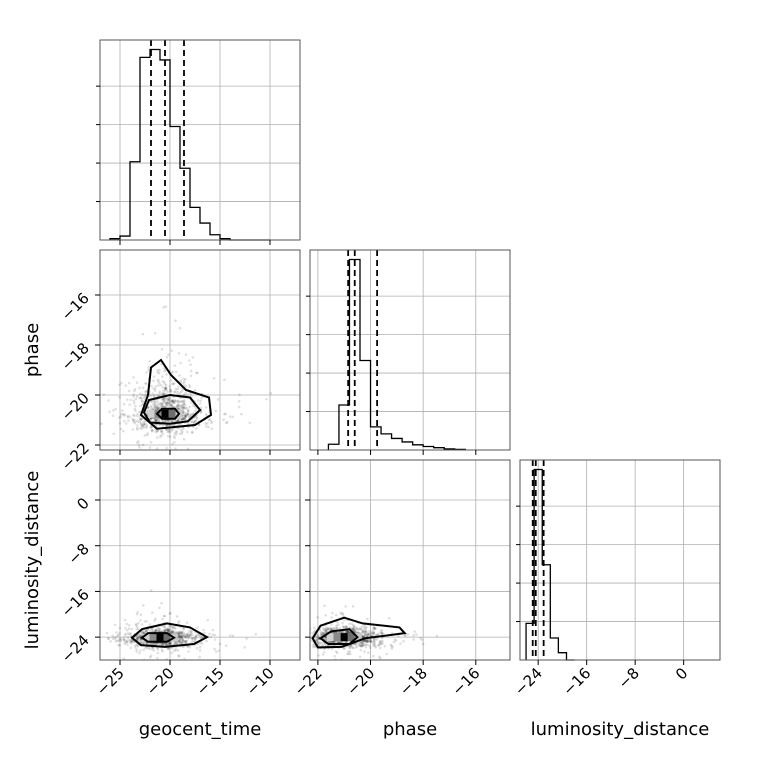 The width and height of the screenshot is (760, 760). Describe the element at coordinates (153, 637) in the screenshot. I see `density-cell` at that location.